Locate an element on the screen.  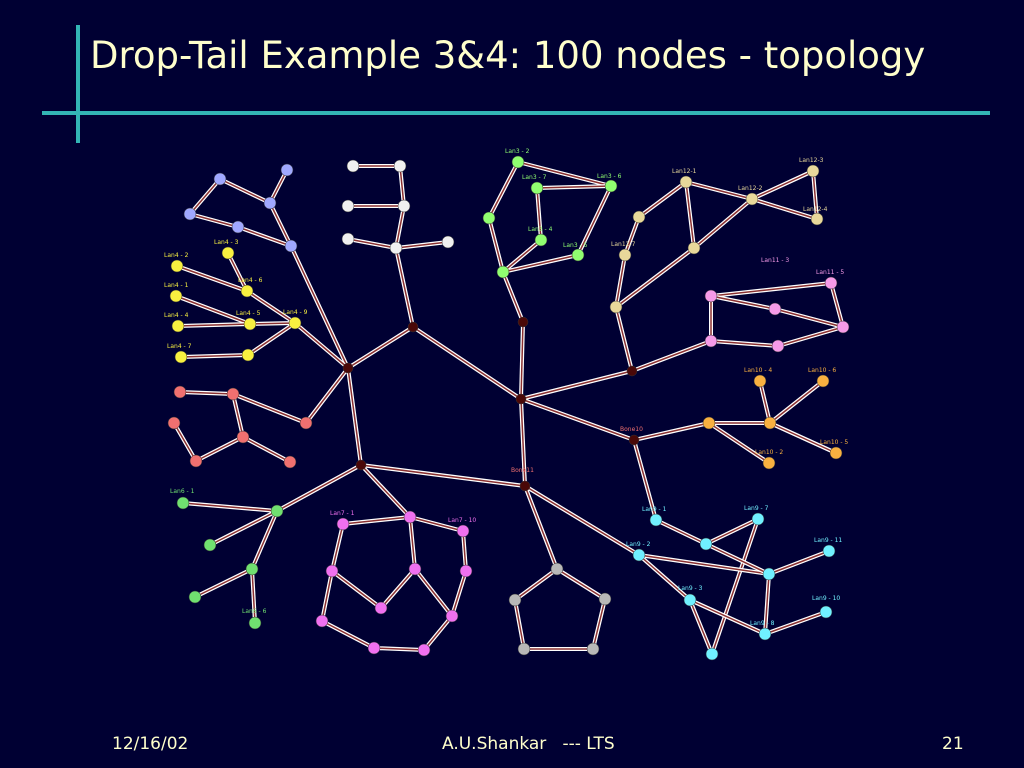
node-label: Lan10 - 6 is located at coordinates (822, 370).